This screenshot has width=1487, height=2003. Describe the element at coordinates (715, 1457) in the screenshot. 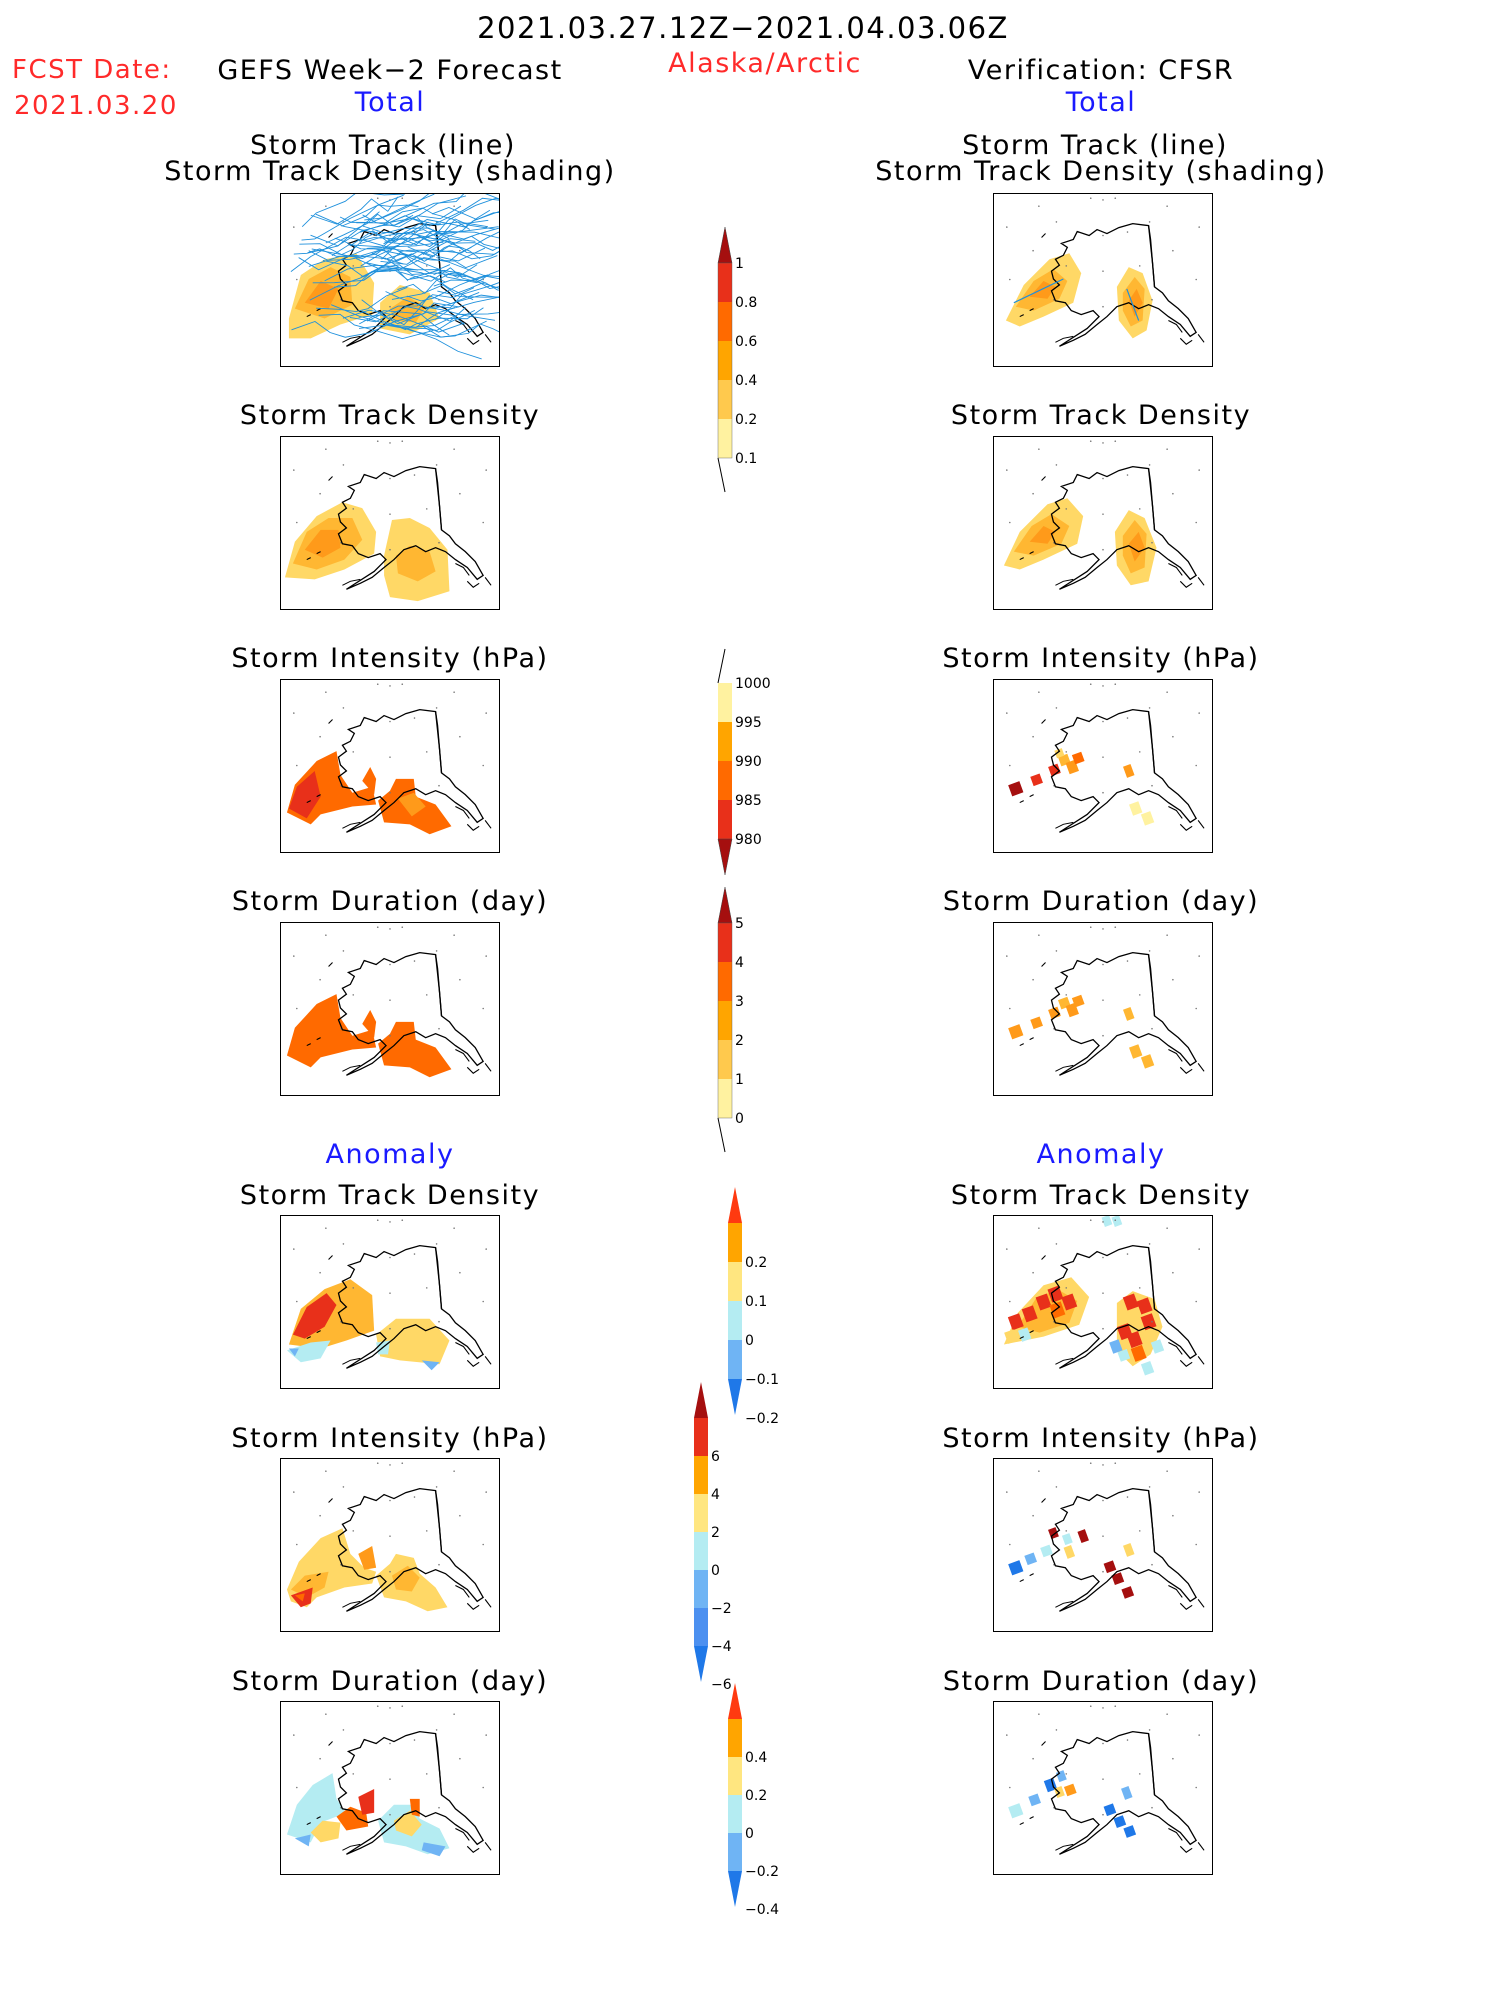

I see `colorbar-tick-label: 6` at that location.